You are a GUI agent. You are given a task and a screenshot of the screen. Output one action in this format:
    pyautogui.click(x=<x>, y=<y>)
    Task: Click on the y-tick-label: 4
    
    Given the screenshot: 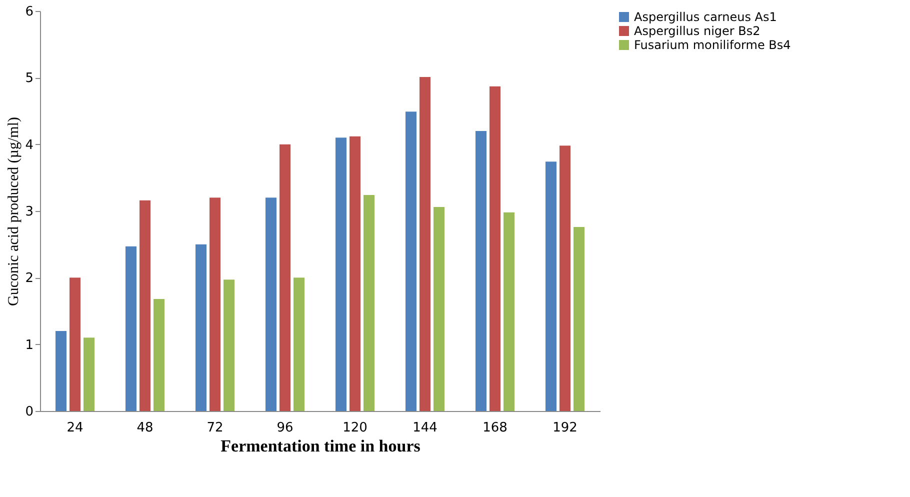 What is the action you would take?
    pyautogui.click(x=29, y=145)
    